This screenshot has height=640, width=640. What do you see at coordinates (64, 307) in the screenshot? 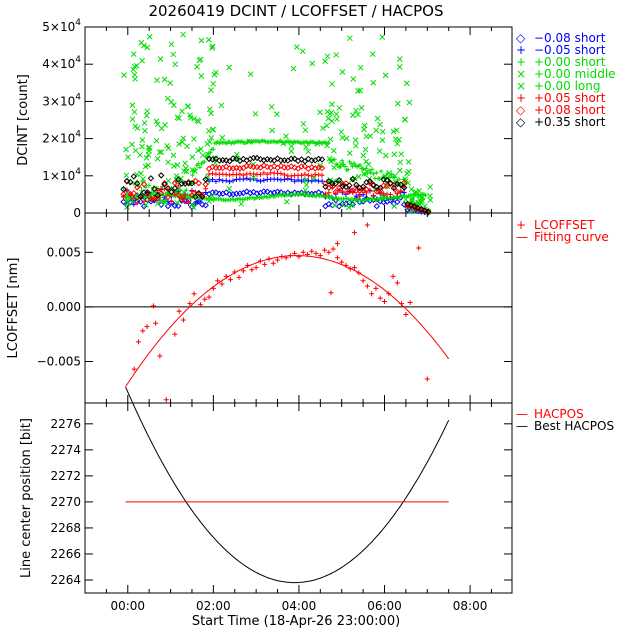
I see `y-tick-label: 0.000` at bounding box center [64, 307].